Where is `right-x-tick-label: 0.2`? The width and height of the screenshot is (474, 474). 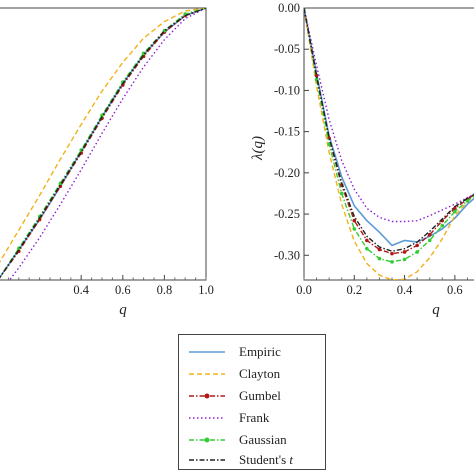
right-x-tick-label: 0.2 is located at coordinates (354, 290).